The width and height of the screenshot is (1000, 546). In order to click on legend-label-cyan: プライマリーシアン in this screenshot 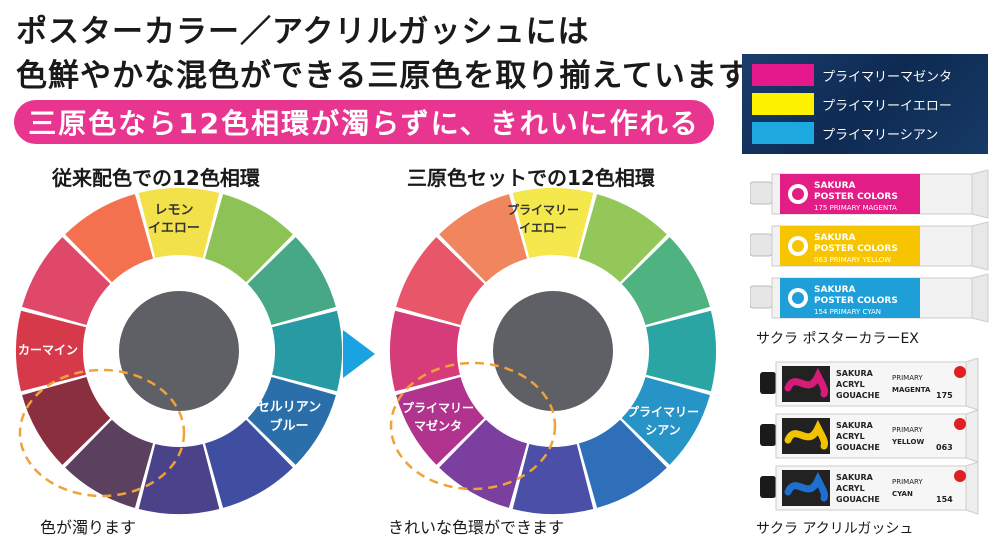, I will do `click(880, 135)`.